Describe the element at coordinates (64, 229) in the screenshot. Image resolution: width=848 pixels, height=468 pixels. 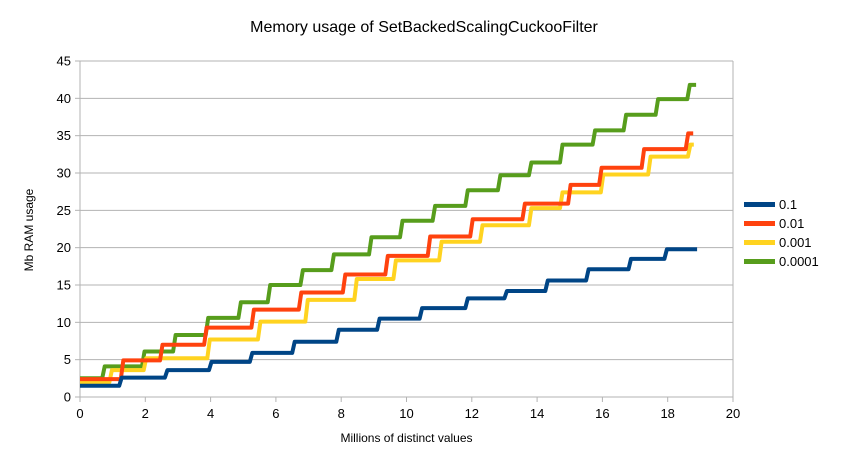
I see `y-tick-labels: 0 5 10 15 20 25 30 35 40 45` at that location.